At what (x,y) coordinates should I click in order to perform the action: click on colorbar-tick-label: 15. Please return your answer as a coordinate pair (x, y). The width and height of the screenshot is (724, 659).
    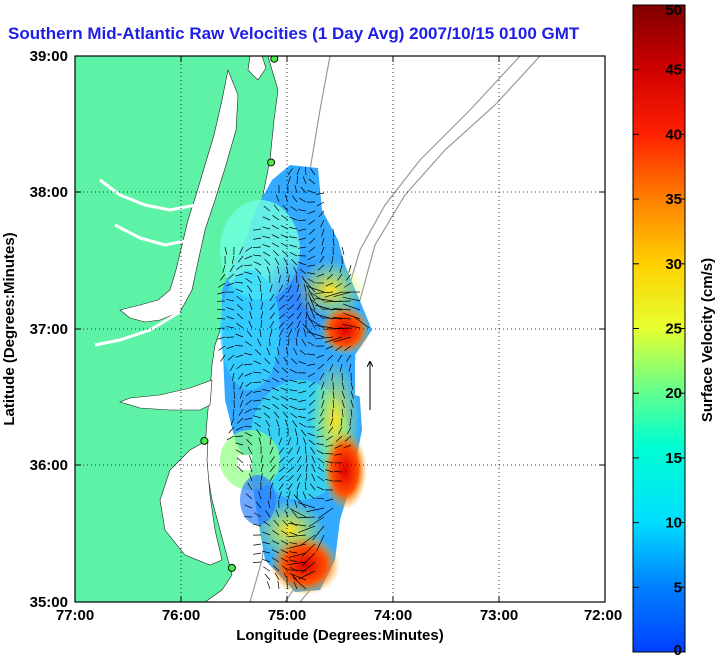
    Looking at the image, I should click on (673, 458).